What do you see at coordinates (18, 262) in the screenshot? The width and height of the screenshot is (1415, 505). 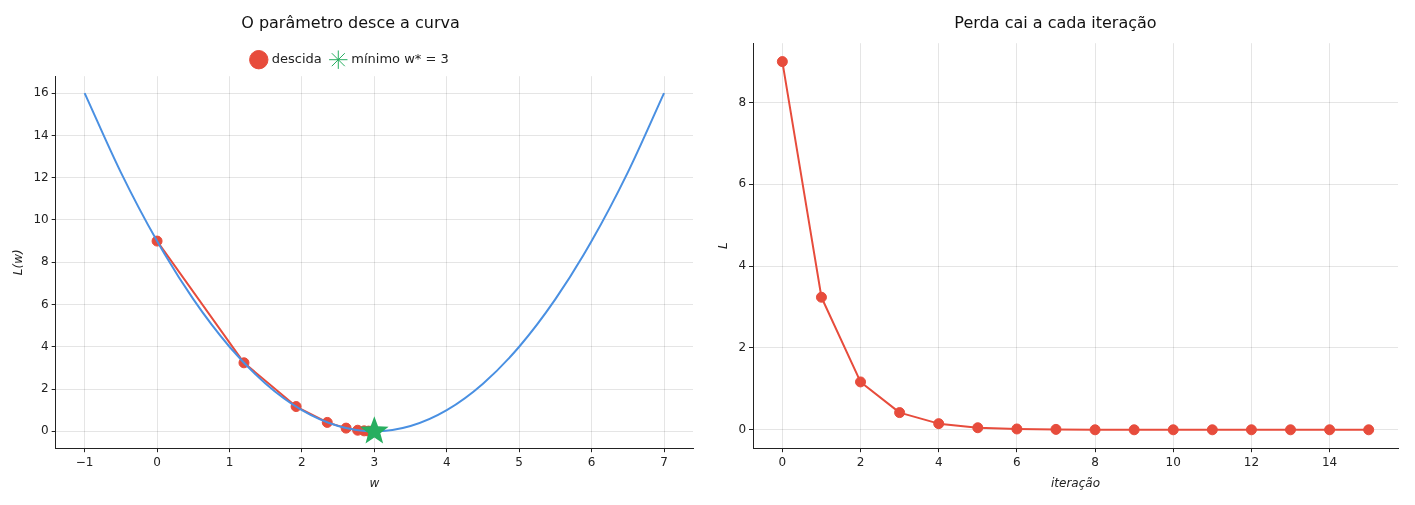 I see `y-axis-title: L(w)` at bounding box center [18, 262].